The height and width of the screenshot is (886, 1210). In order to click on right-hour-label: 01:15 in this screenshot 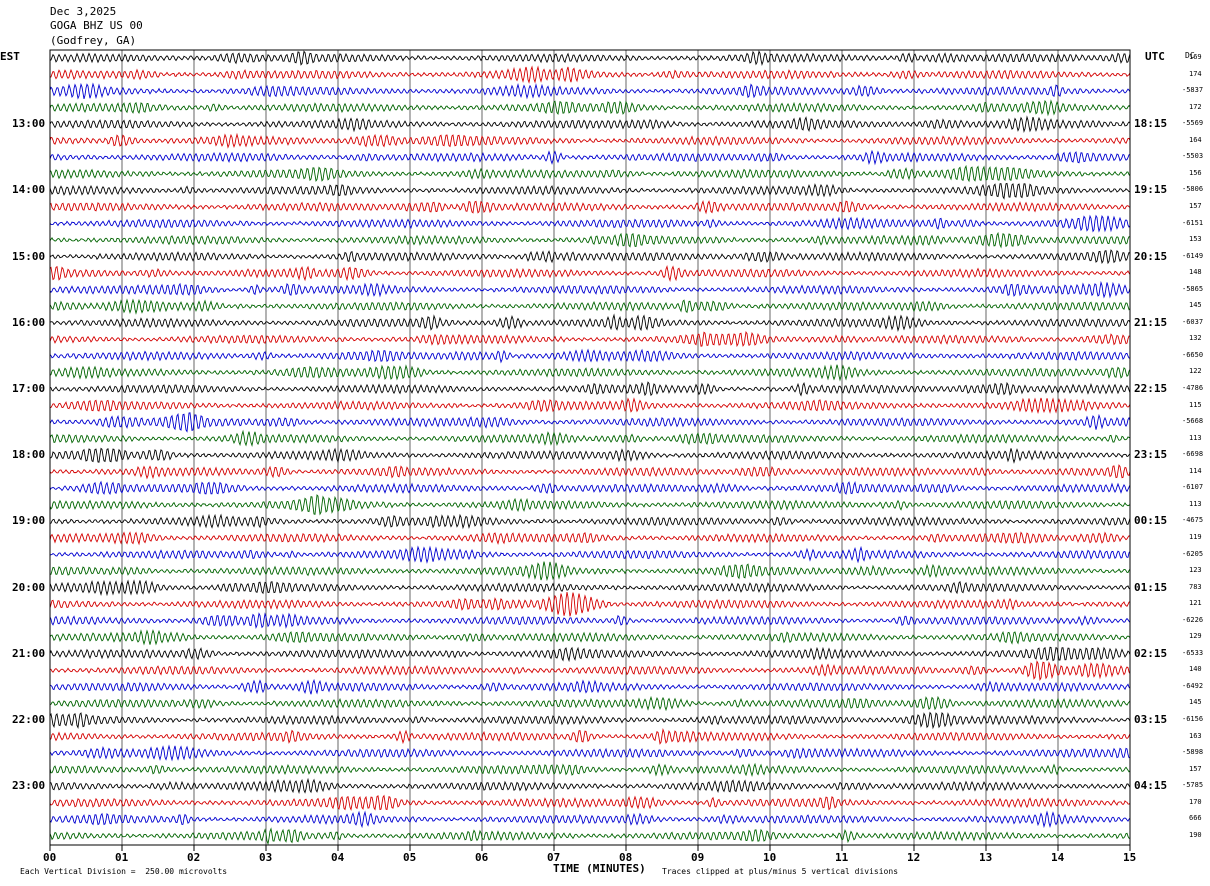, I will do `click(1151, 587)`.